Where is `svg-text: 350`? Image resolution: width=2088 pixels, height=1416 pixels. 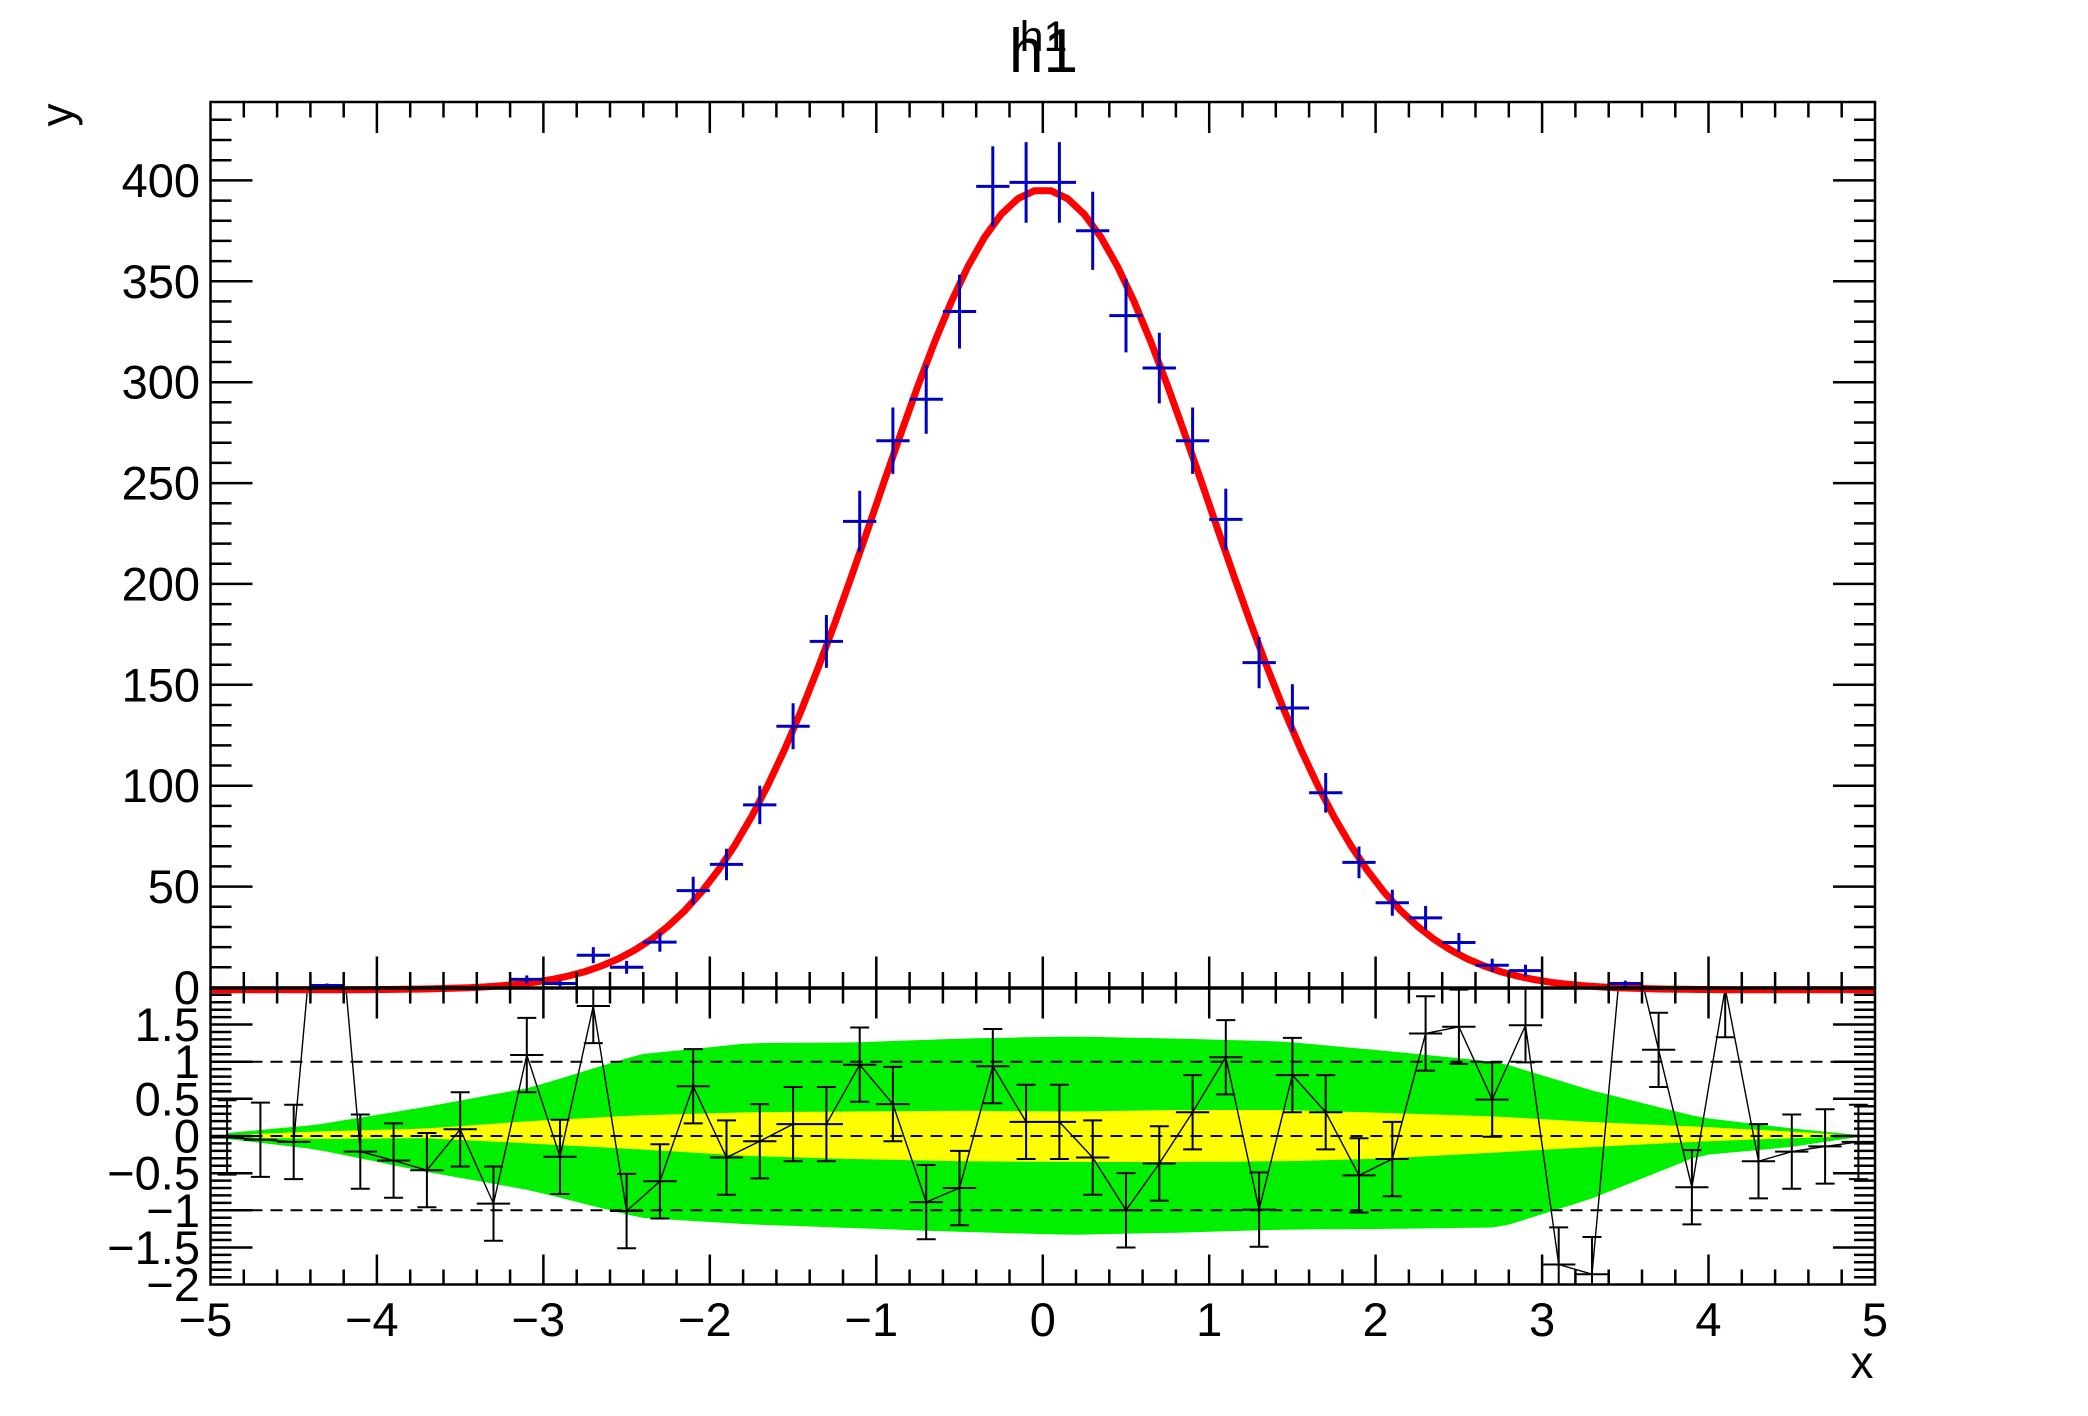
svg-text: 350 is located at coordinates (161, 281).